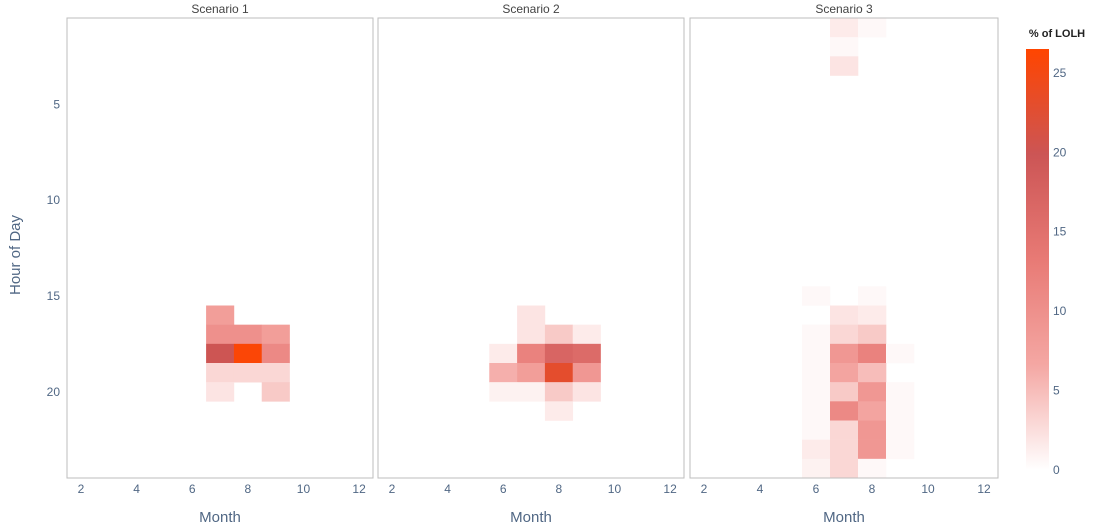  I want to click on colorbar-tick-label: 20, so click(1060, 152).